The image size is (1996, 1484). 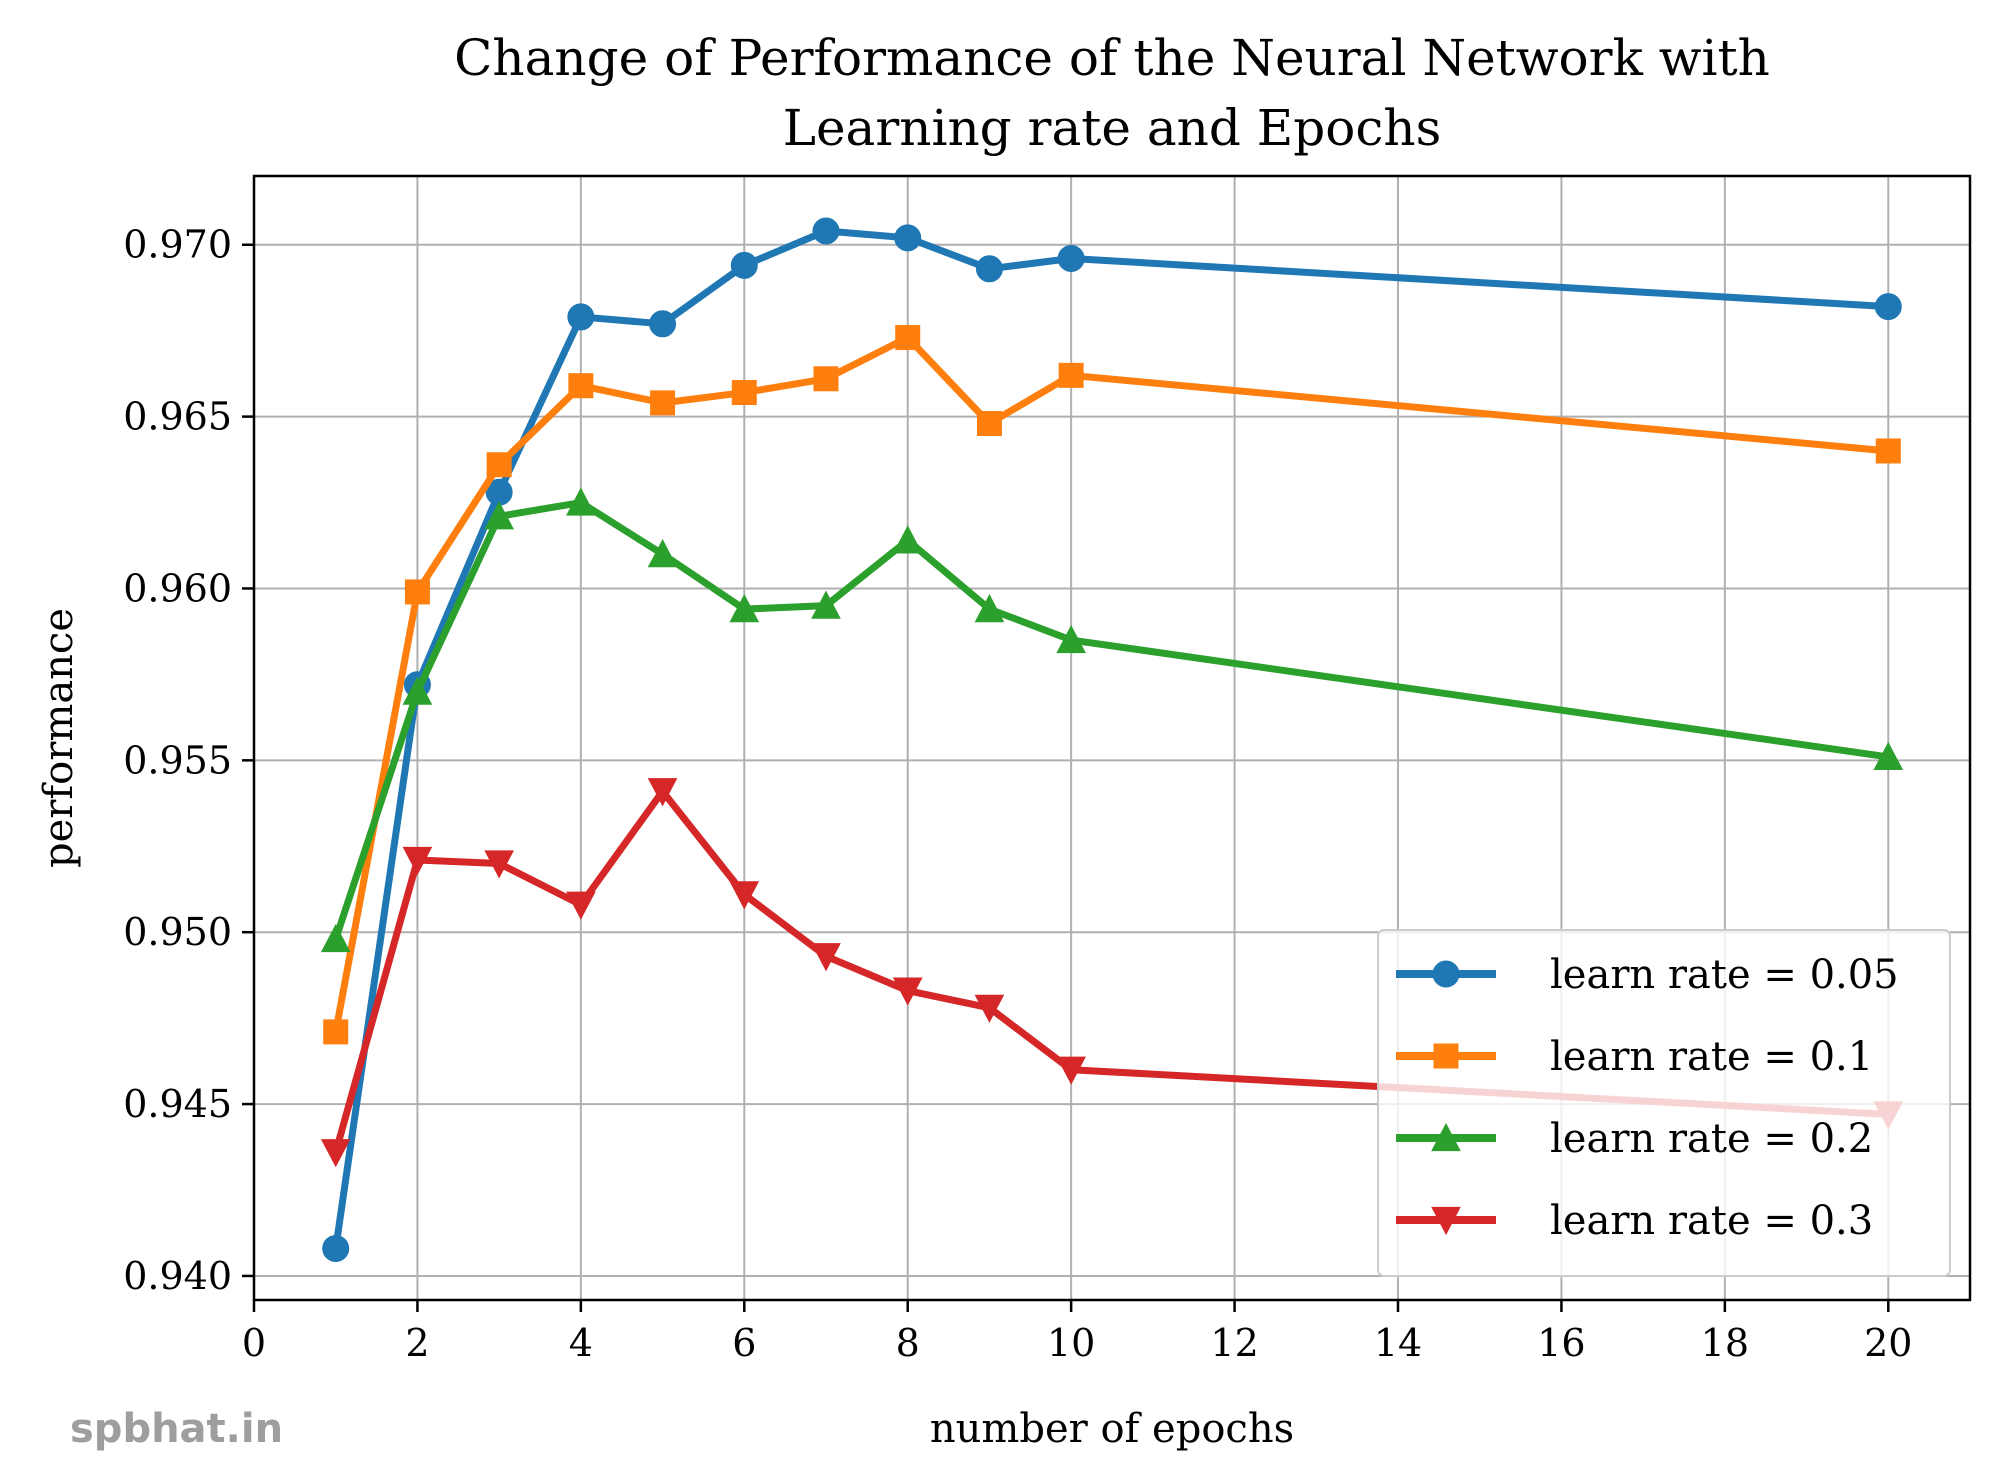 I want to click on x-tick-label: 20, so click(x=1888, y=1343).